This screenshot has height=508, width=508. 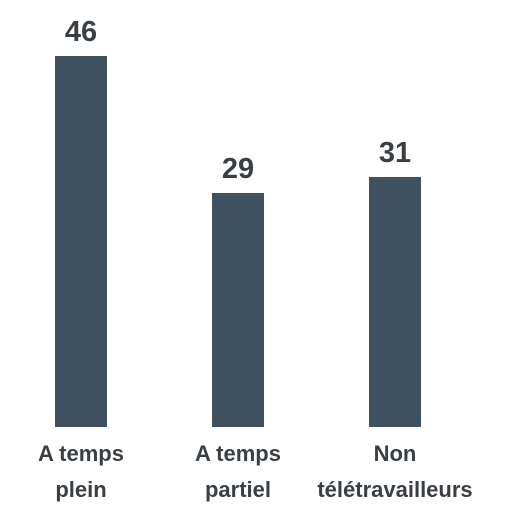 I want to click on x-tick-label: A temps plein, so click(x=81, y=471).